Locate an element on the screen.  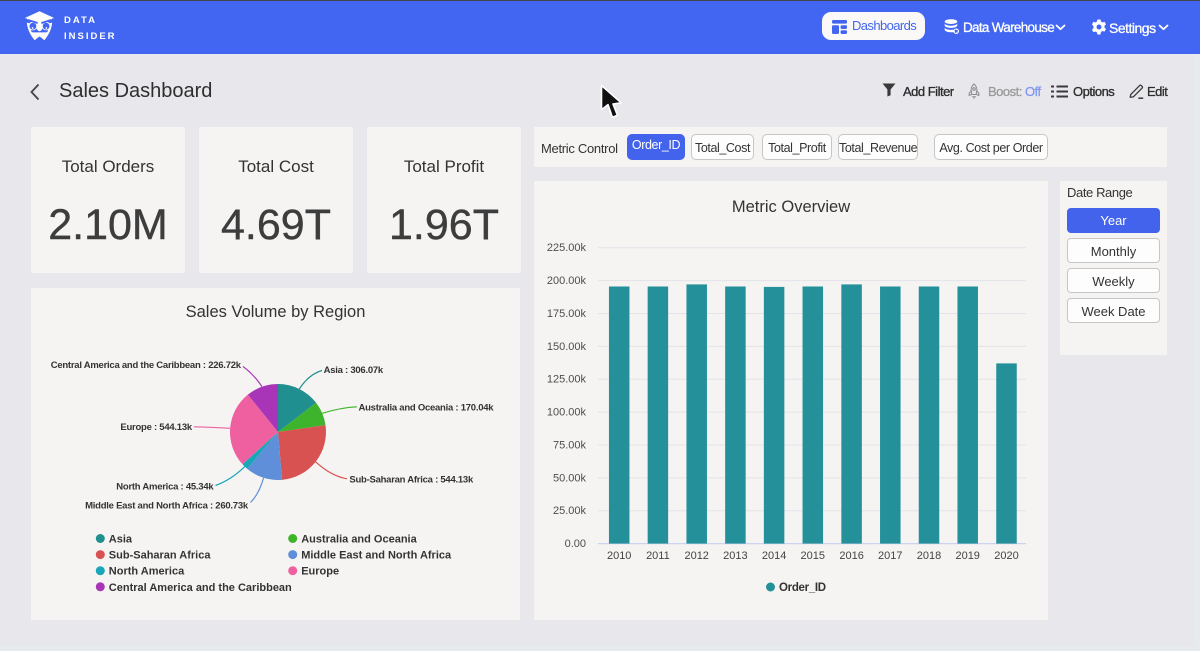
svg-text: 50.00k is located at coordinates (570, 478).